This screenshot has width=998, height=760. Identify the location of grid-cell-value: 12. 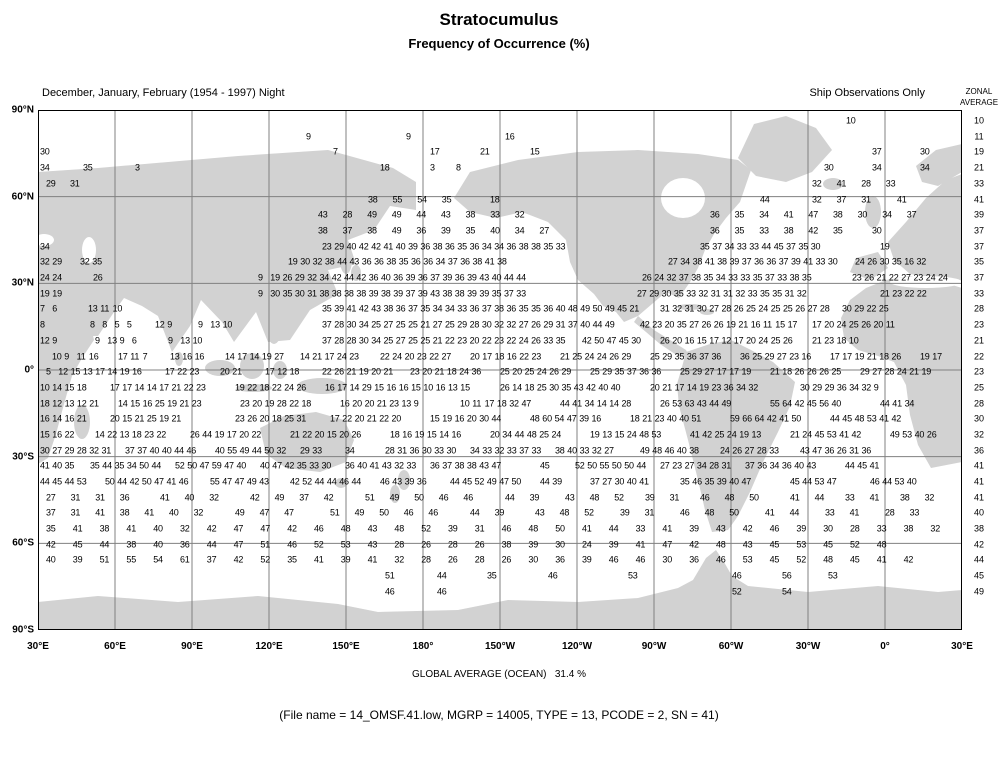
(63, 371).